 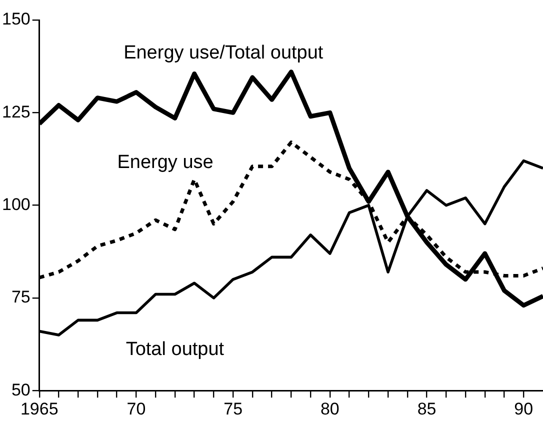 What do you see at coordinates (39, 408) in the screenshot?
I see `x-tick-label: 1965` at bounding box center [39, 408].